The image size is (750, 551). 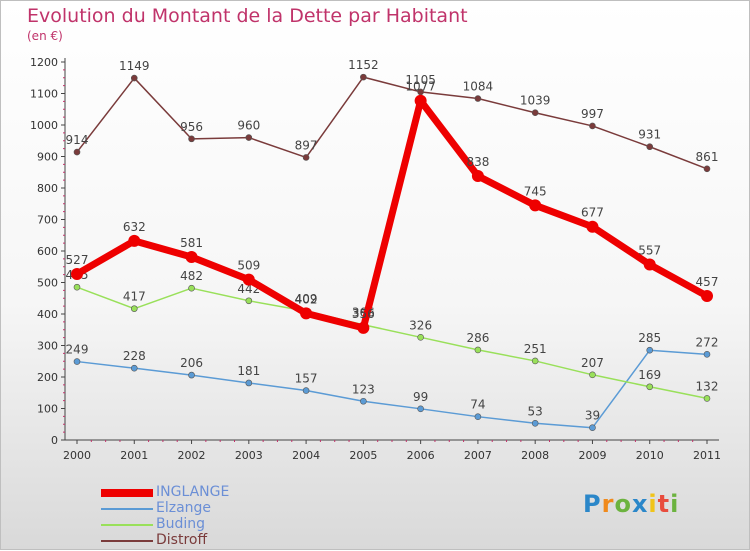 I want to click on x-tick-label: 2006, so click(x=421, y=455).